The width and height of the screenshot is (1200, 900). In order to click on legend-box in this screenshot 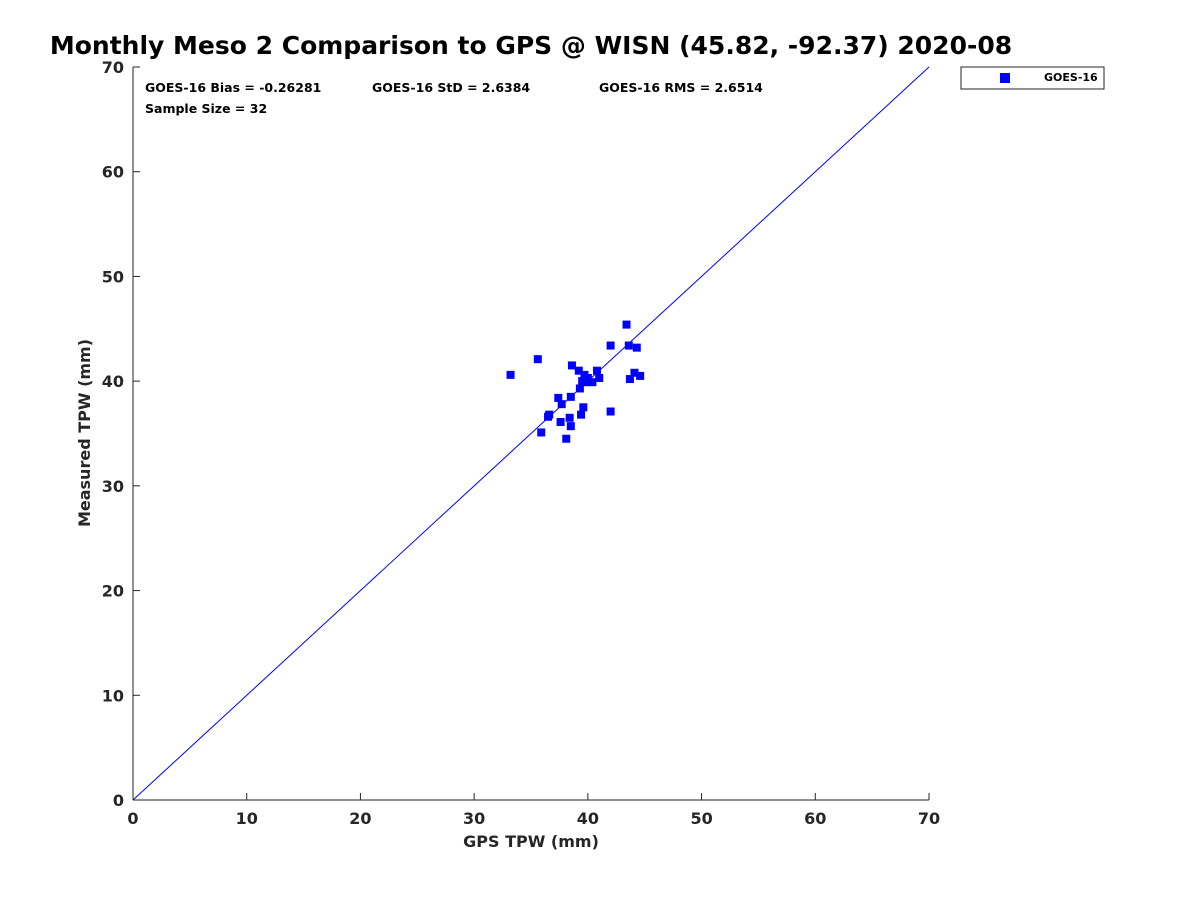, I will do `click(1032, 78)`.